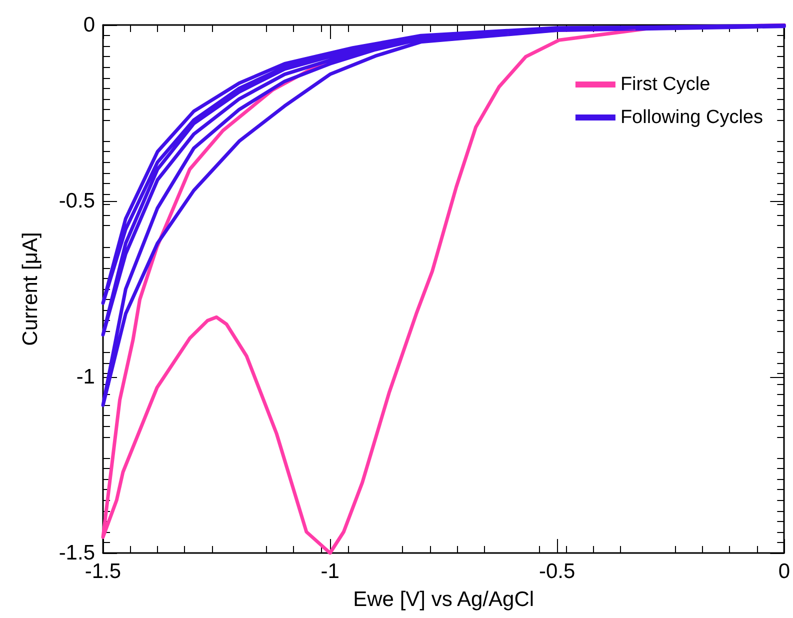 The width and height of the screenshot is (793, 618). I want to click on legend-label: First Cycle, so click(665, 84).